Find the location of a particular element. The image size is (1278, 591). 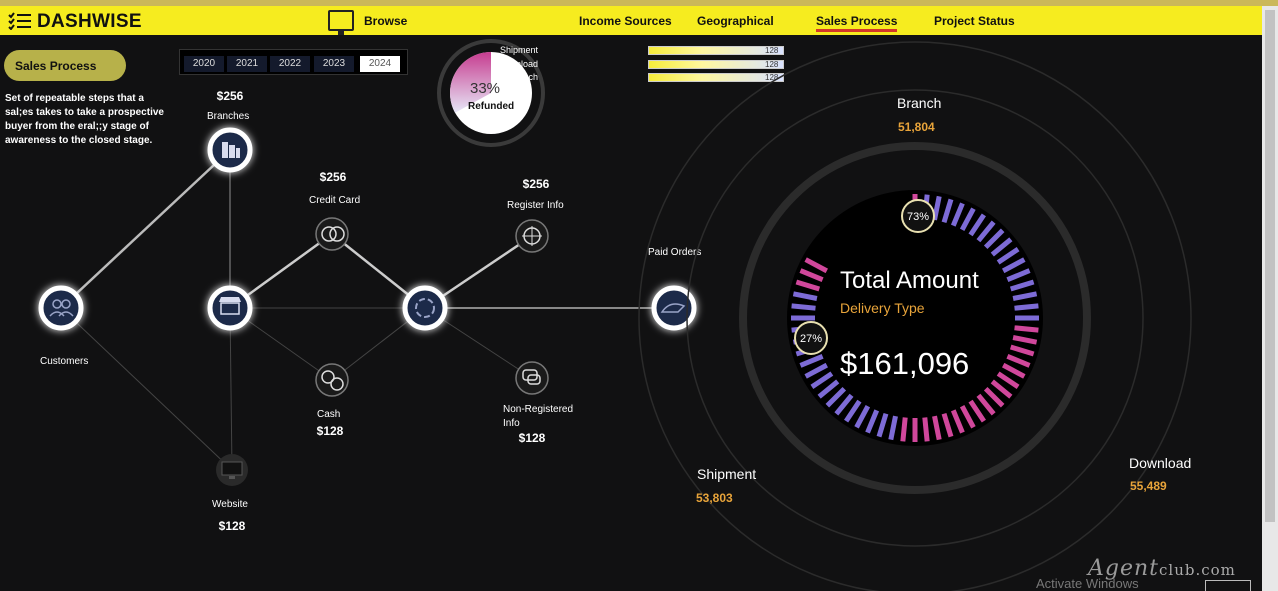

hand-money-icon is located at coordinates (673, 308).